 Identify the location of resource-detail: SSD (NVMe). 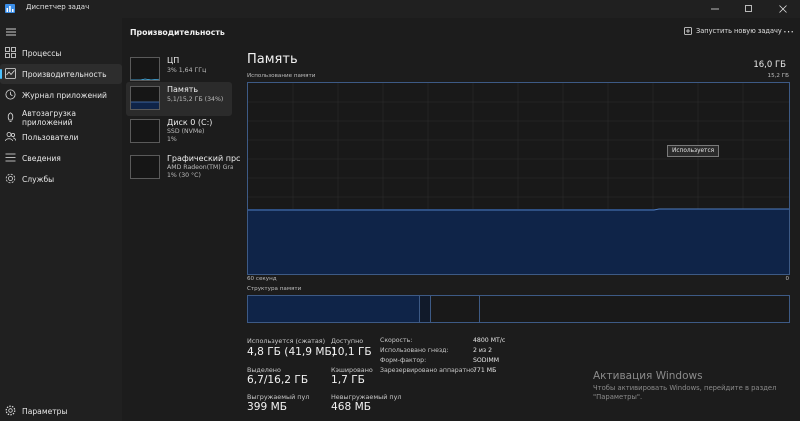
(186, 131).